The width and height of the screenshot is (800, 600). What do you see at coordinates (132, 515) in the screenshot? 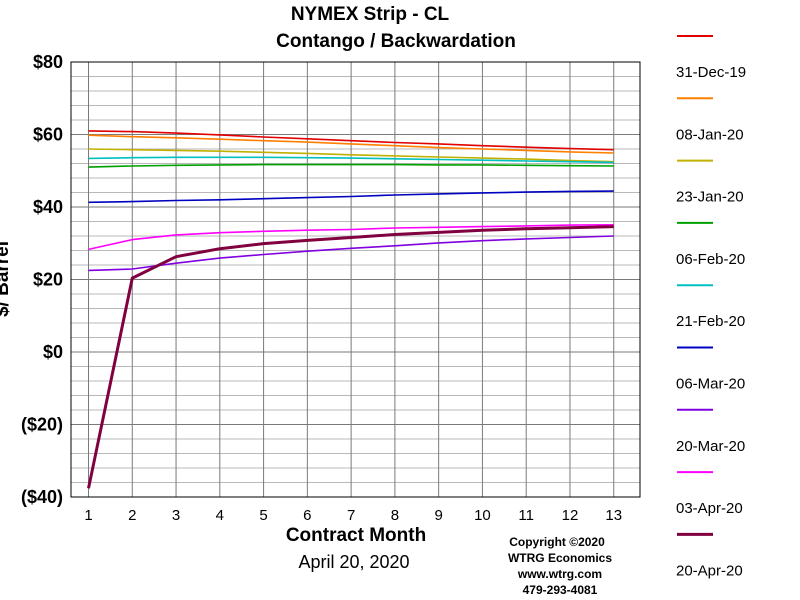
I see `x-tick-label: 2` at bounding box center [132, 515].